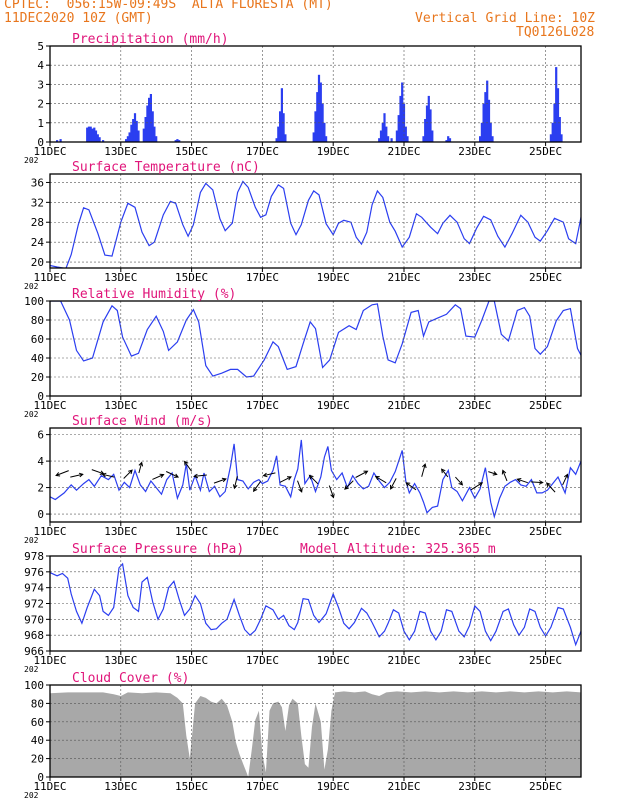 The image size is (618, 800). What do you see at coordinates (333, 531) in the screenshot?
I see `wind-xtick-label-4: 19DEC` at bounding box center [333, 531].